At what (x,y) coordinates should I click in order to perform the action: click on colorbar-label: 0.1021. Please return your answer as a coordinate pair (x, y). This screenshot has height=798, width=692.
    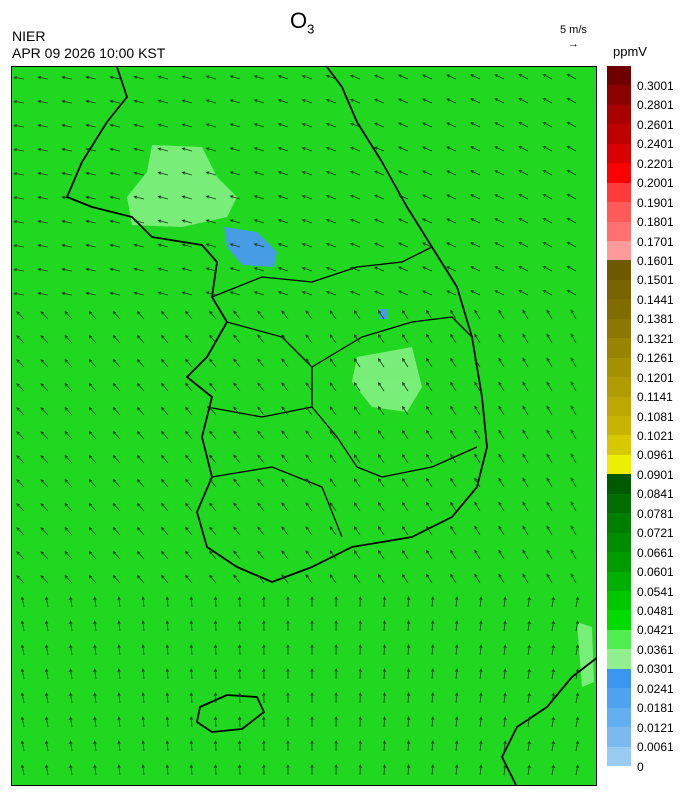
    Looking at the image, I should click on (655, 436).